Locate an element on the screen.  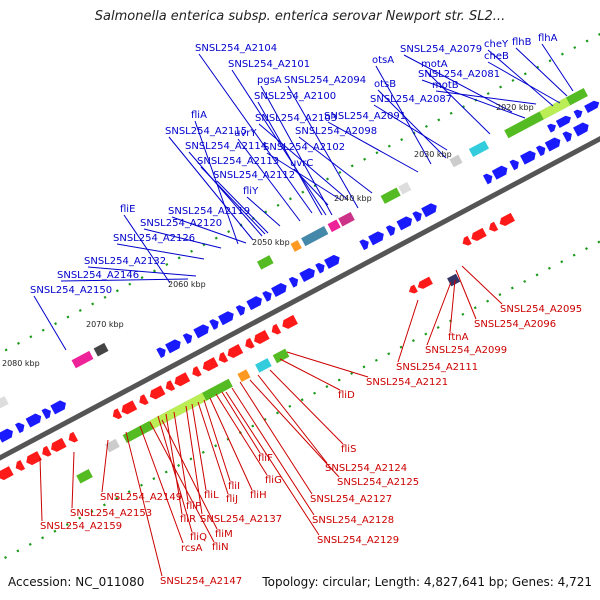
minus-gene-label: SNSL254_A2137 is located at coordinates (241, 519).